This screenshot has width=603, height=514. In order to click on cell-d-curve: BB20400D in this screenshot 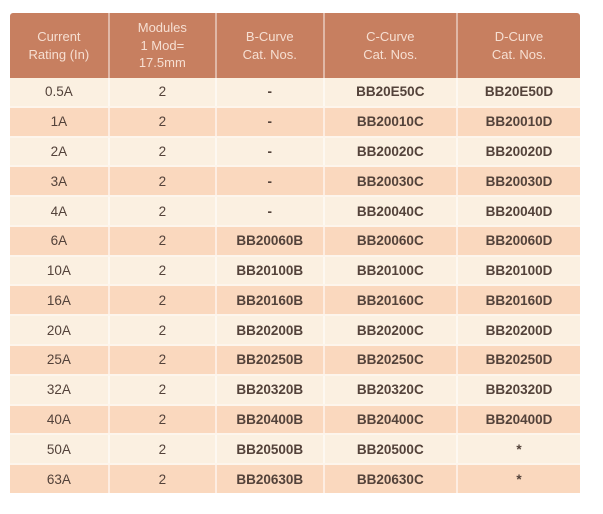, I will do `click(519, 419)`.